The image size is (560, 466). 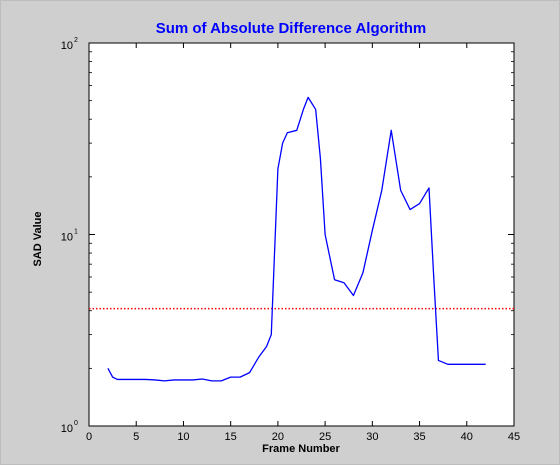 What do you see at coordinates (325, 437) in the screenshot?
I see `x-tick-label: 25` at bounding box center [325, 437].